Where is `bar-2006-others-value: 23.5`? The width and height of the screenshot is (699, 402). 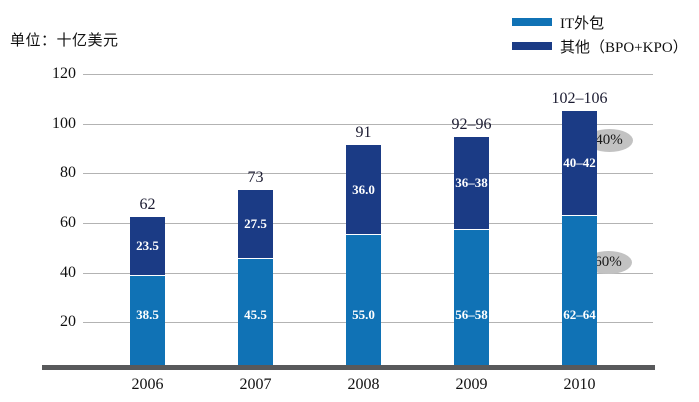 bar-2006-others-value: 23.5 is located at coordinates (147, 245).